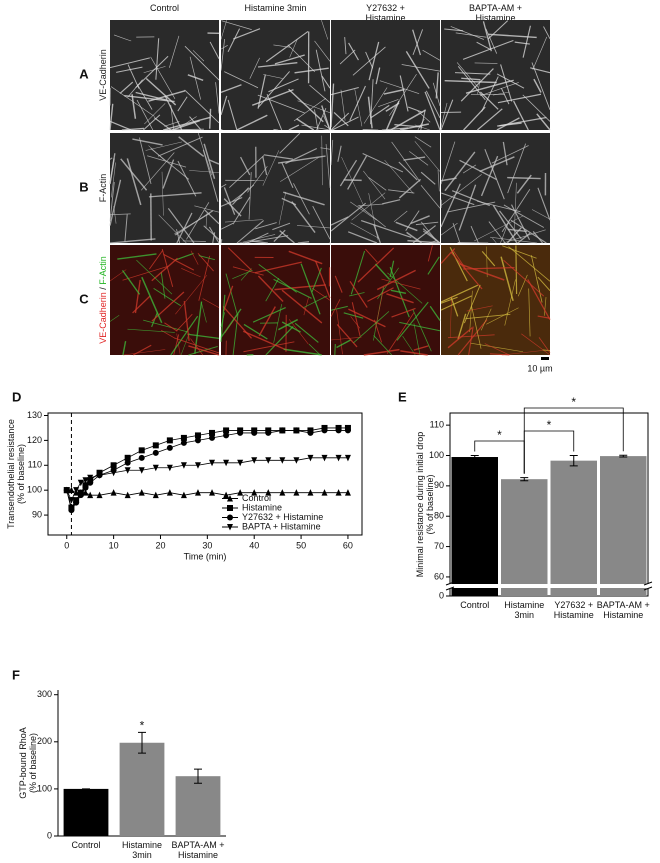 The height and width of the screenshot is (863, 660). I want to click on x-tick-label: Y27632 + Histamine, so click(574, 610).